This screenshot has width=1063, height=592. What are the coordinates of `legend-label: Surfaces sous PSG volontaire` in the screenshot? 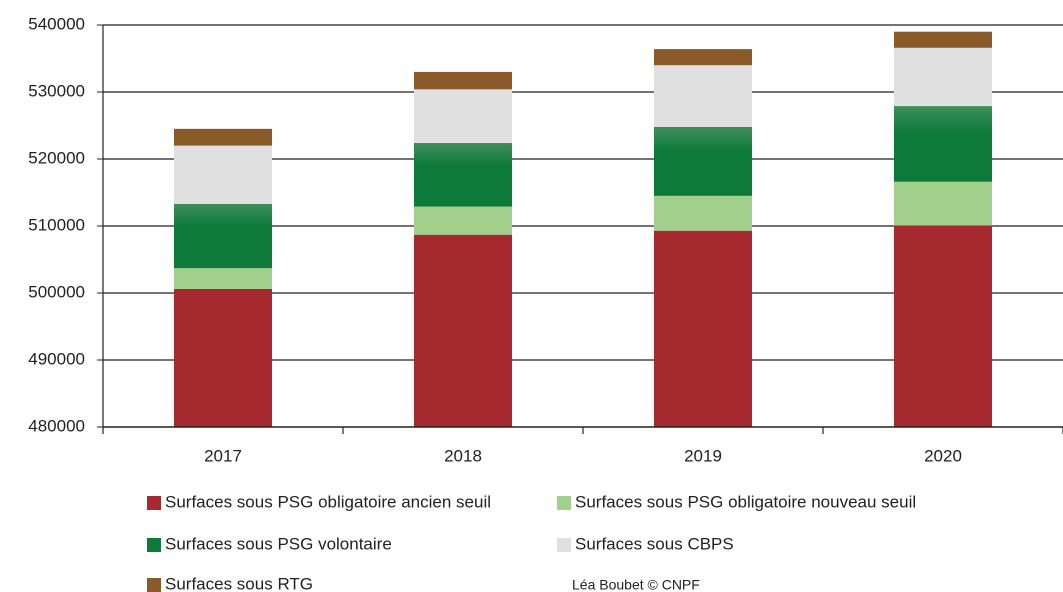 It's located at (278, 543).